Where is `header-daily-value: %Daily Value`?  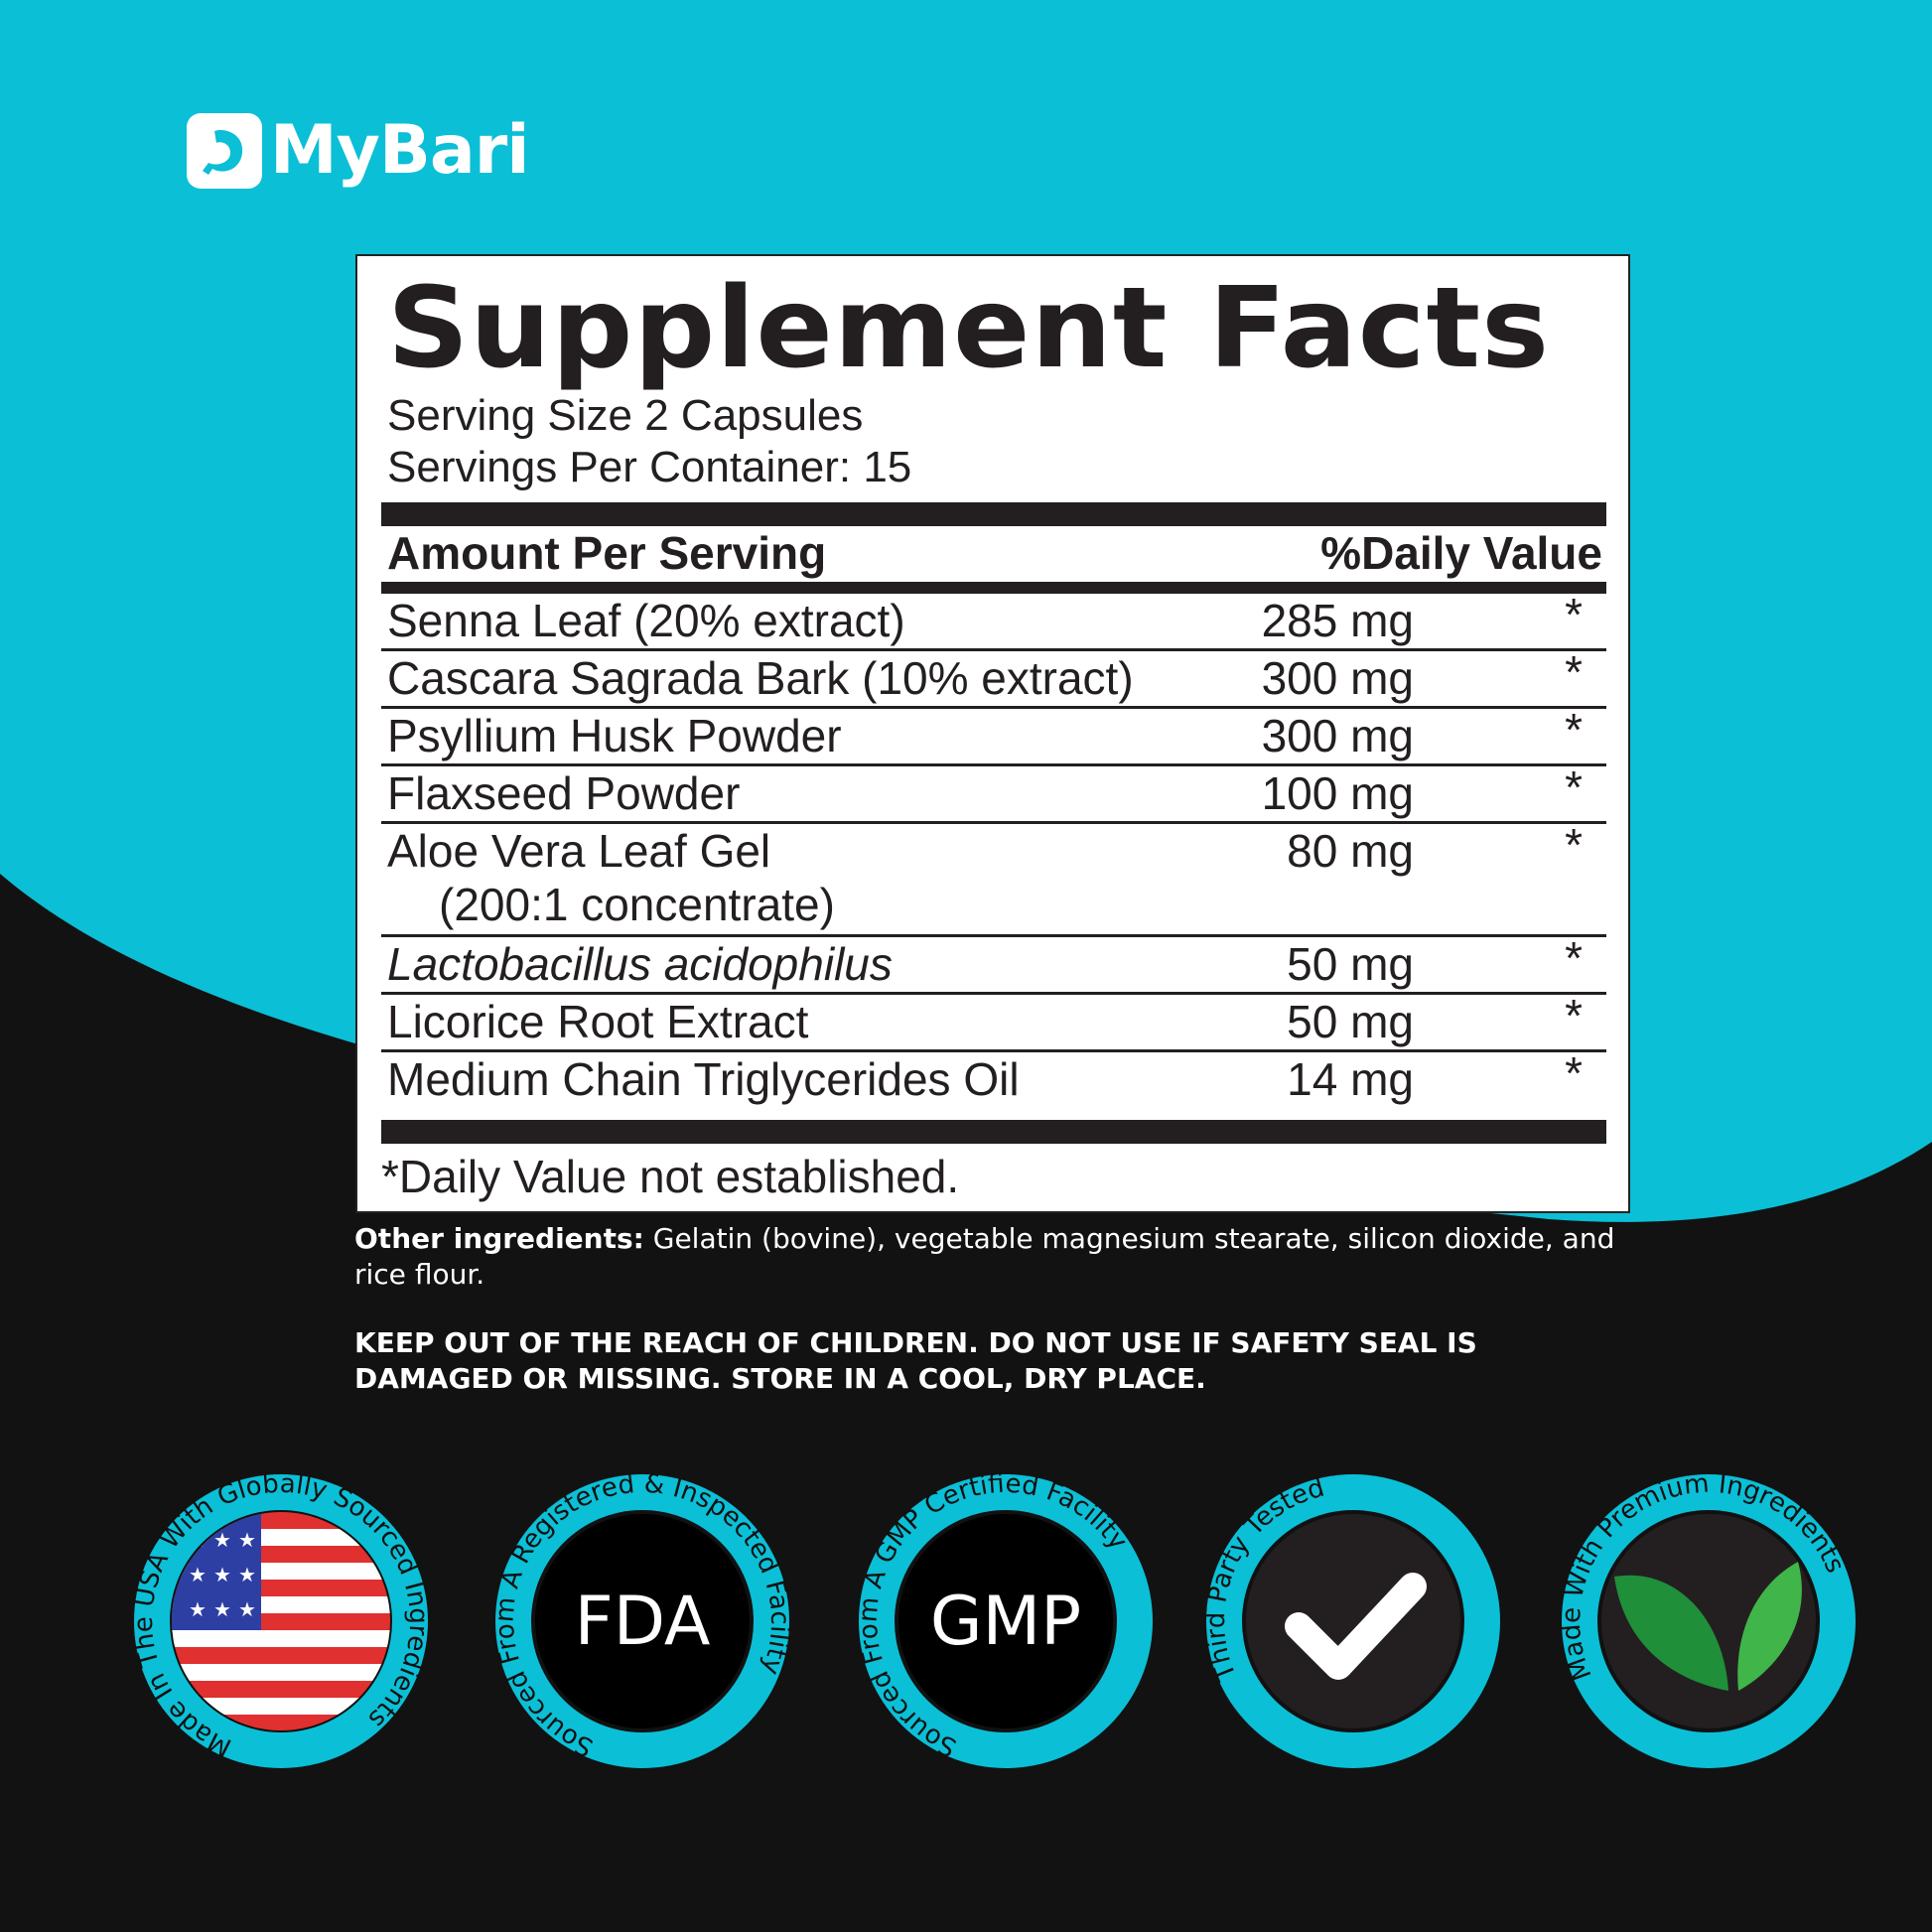
header-daily-value: %Daily Value is located at coordinates (1461, 553).